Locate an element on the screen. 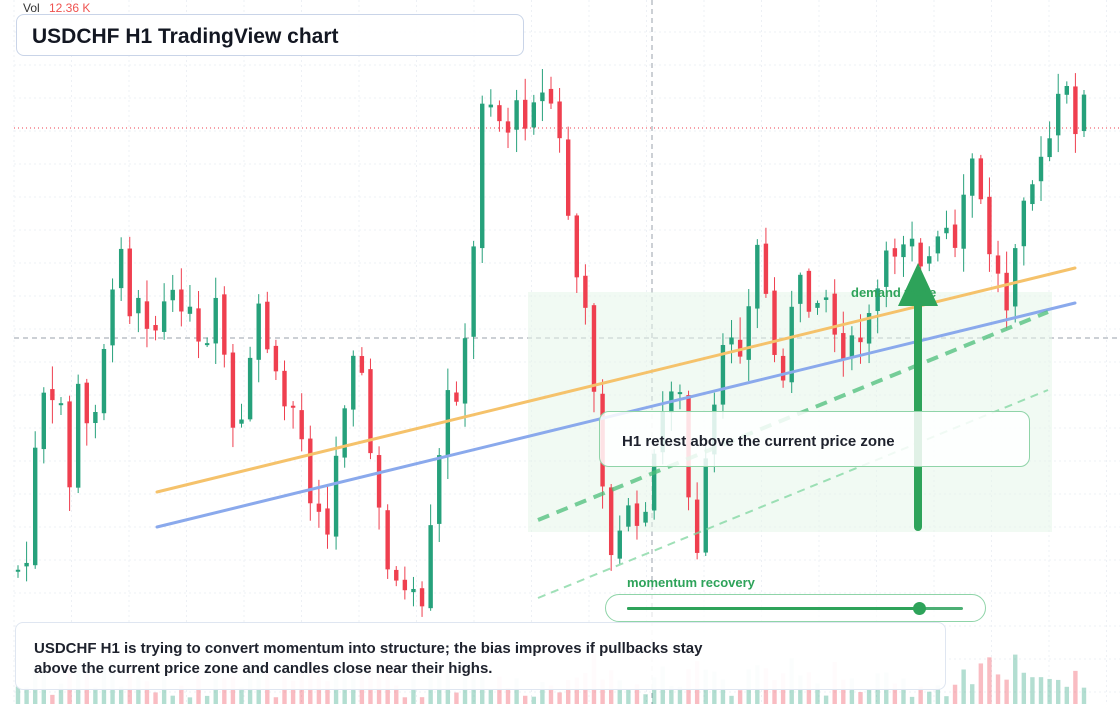  zone-note: H1 retest above the current price zone is located at coordinates (758, 441).